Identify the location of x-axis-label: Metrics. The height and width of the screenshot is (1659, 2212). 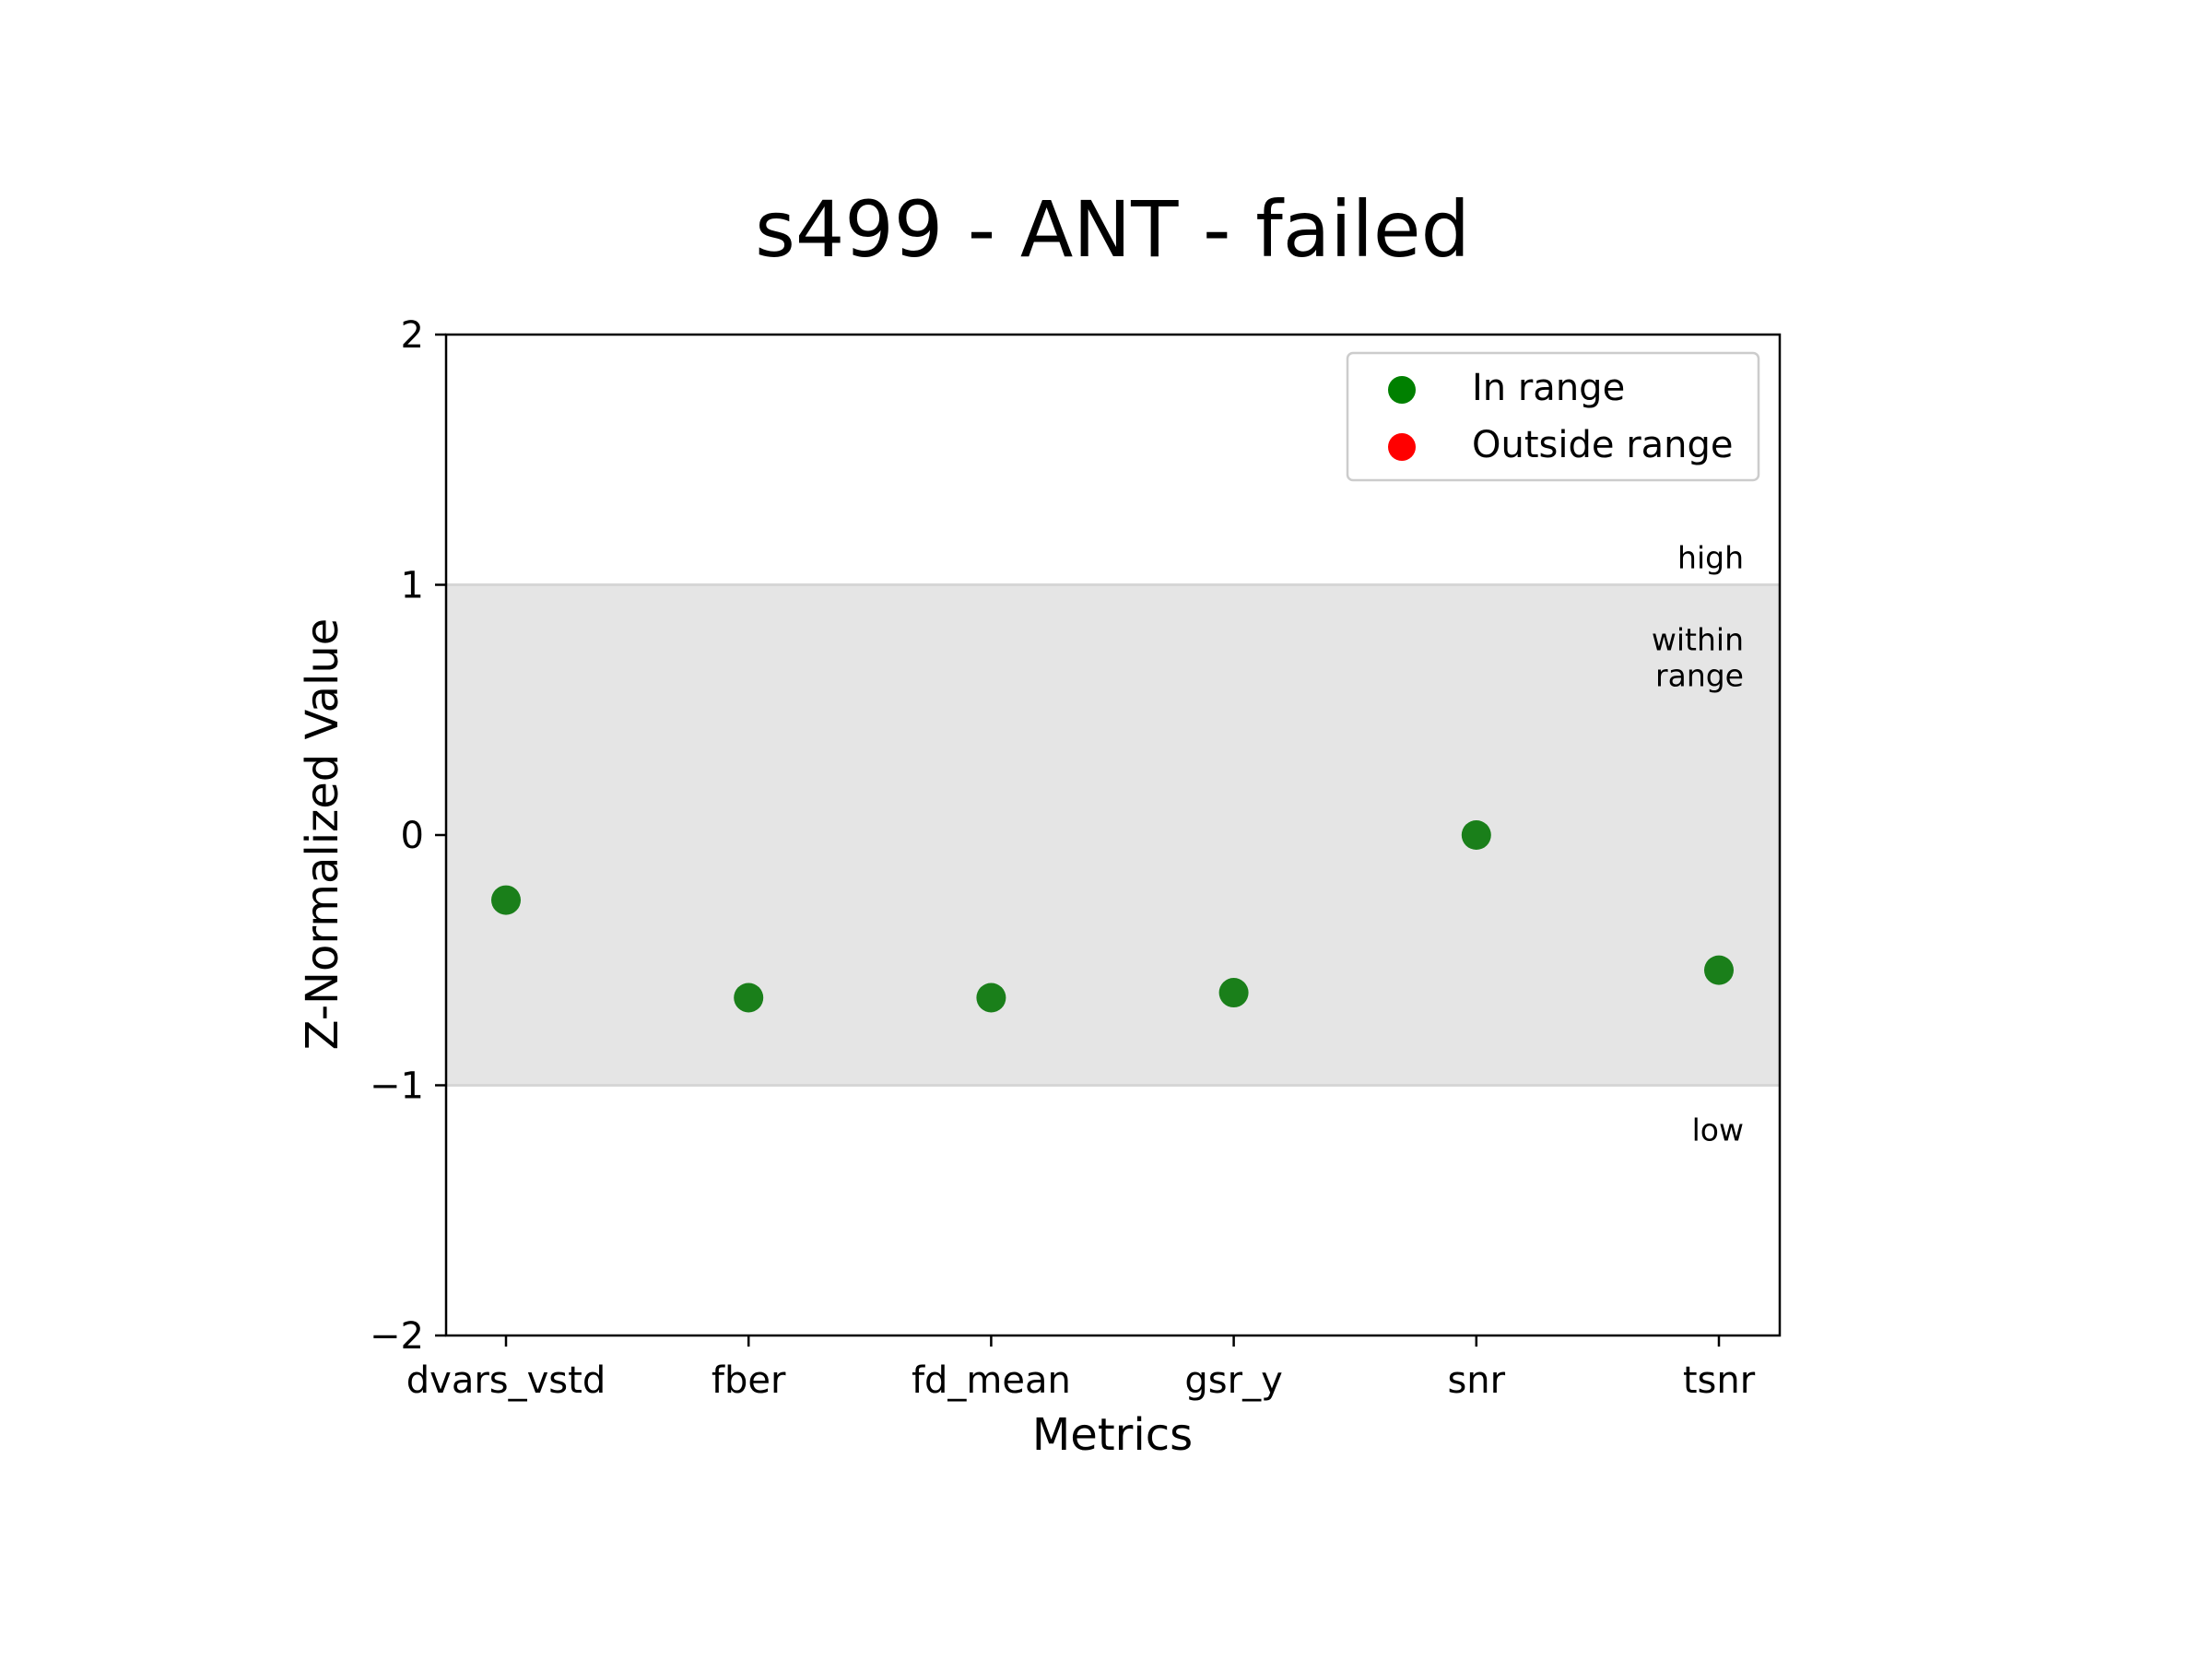
(1112, 1435).